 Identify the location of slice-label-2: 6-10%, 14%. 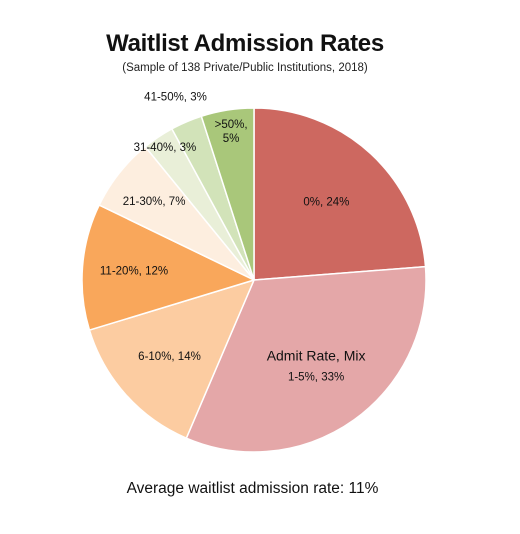
(169, 357).